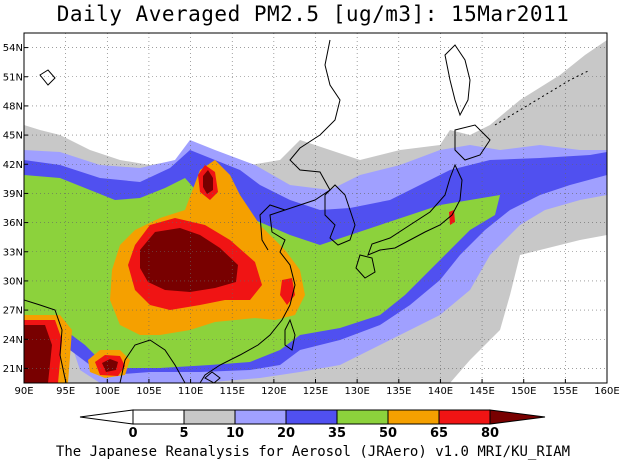  What do you see at coordinates (388, 433) in the screenshot?
I see `colorbar-label: 50` at bounding box center [388, 433].